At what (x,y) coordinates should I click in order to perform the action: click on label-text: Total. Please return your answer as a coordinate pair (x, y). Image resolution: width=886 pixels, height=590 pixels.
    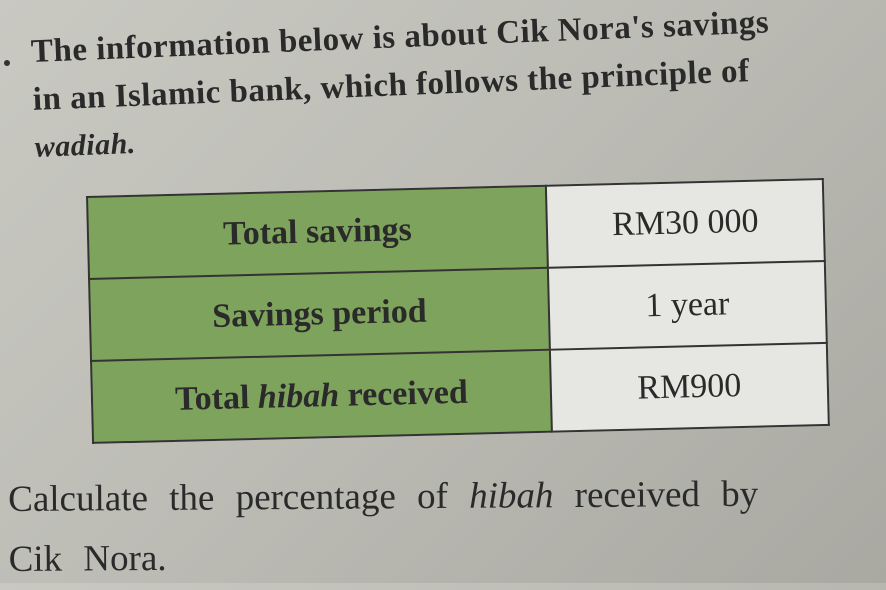
    Looking at the image, I should click on (216, 398).